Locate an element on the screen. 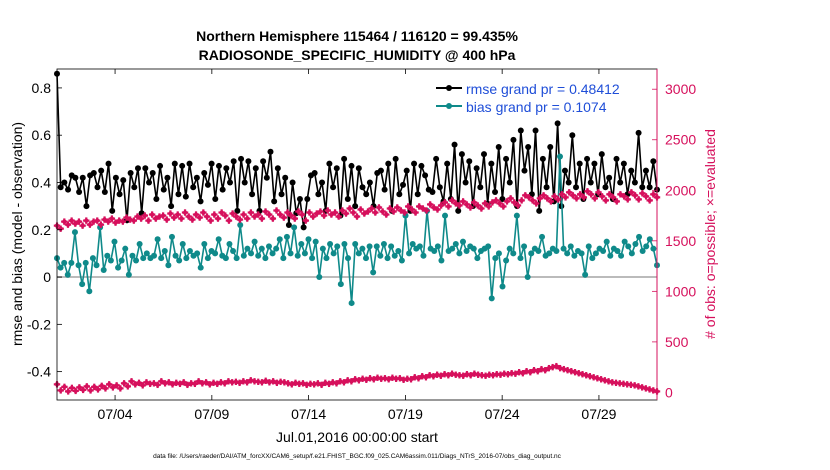 The image size is (830, 470). x-tick-label: 07/09 is located at coordinates (211, 414).